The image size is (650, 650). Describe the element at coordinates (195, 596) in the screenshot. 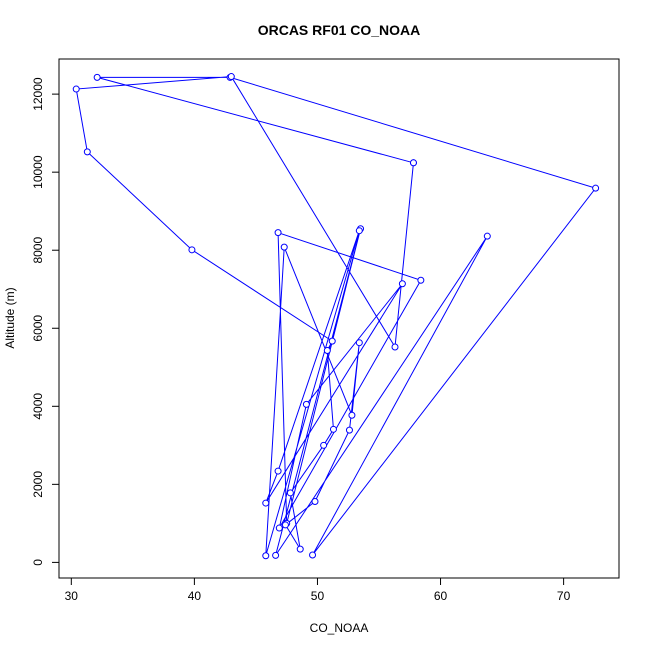

I see `x-tick-label: 40` at that location.